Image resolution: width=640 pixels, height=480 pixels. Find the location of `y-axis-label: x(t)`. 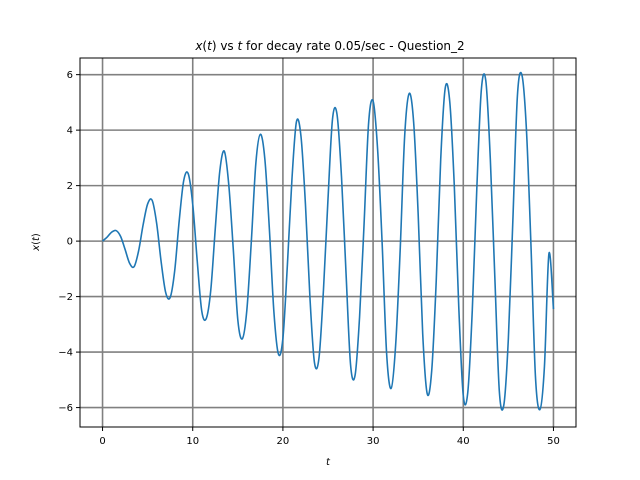

y-axis-label: x(t) is located at coordinates (36, 242).